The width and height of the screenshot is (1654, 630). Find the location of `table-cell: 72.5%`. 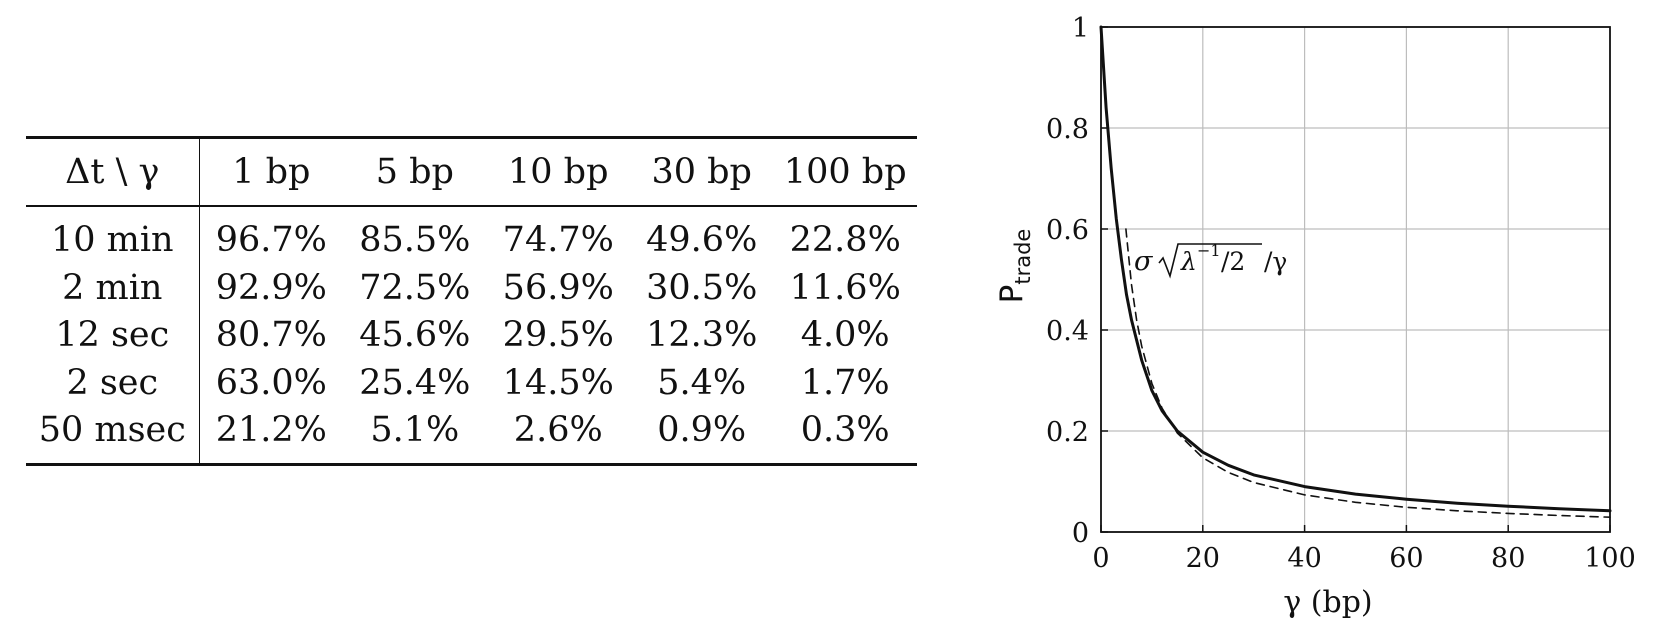

table-cell: 72.5% is located at coordinates (415, 287).